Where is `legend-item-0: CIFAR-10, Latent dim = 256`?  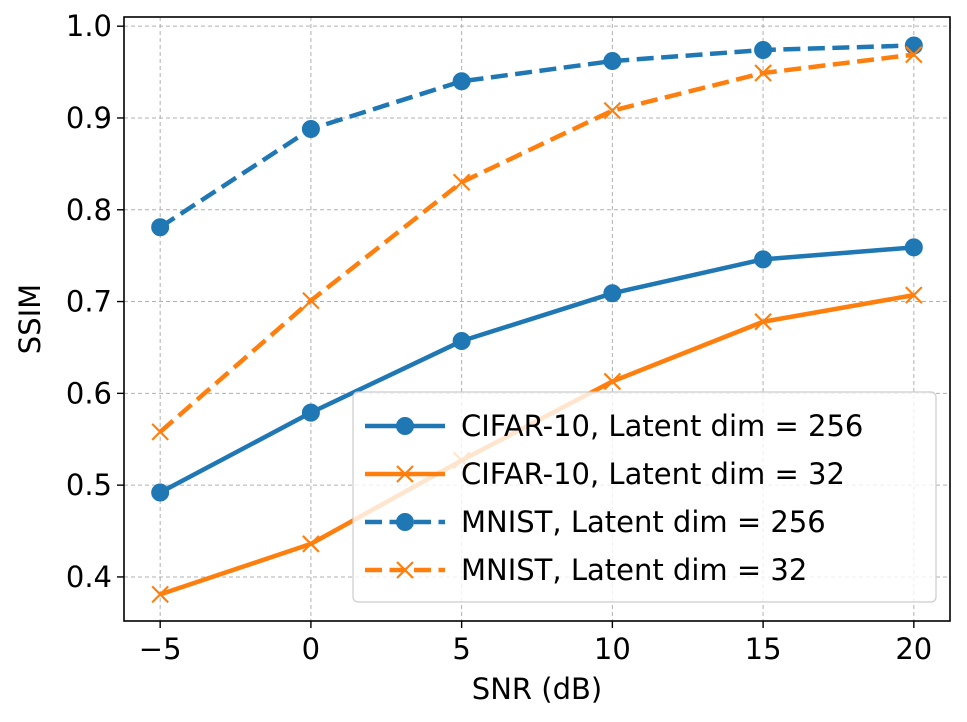 legend-item-0: CIFAR-10, Latent dim = 256 is located at coordinates (614, 426).